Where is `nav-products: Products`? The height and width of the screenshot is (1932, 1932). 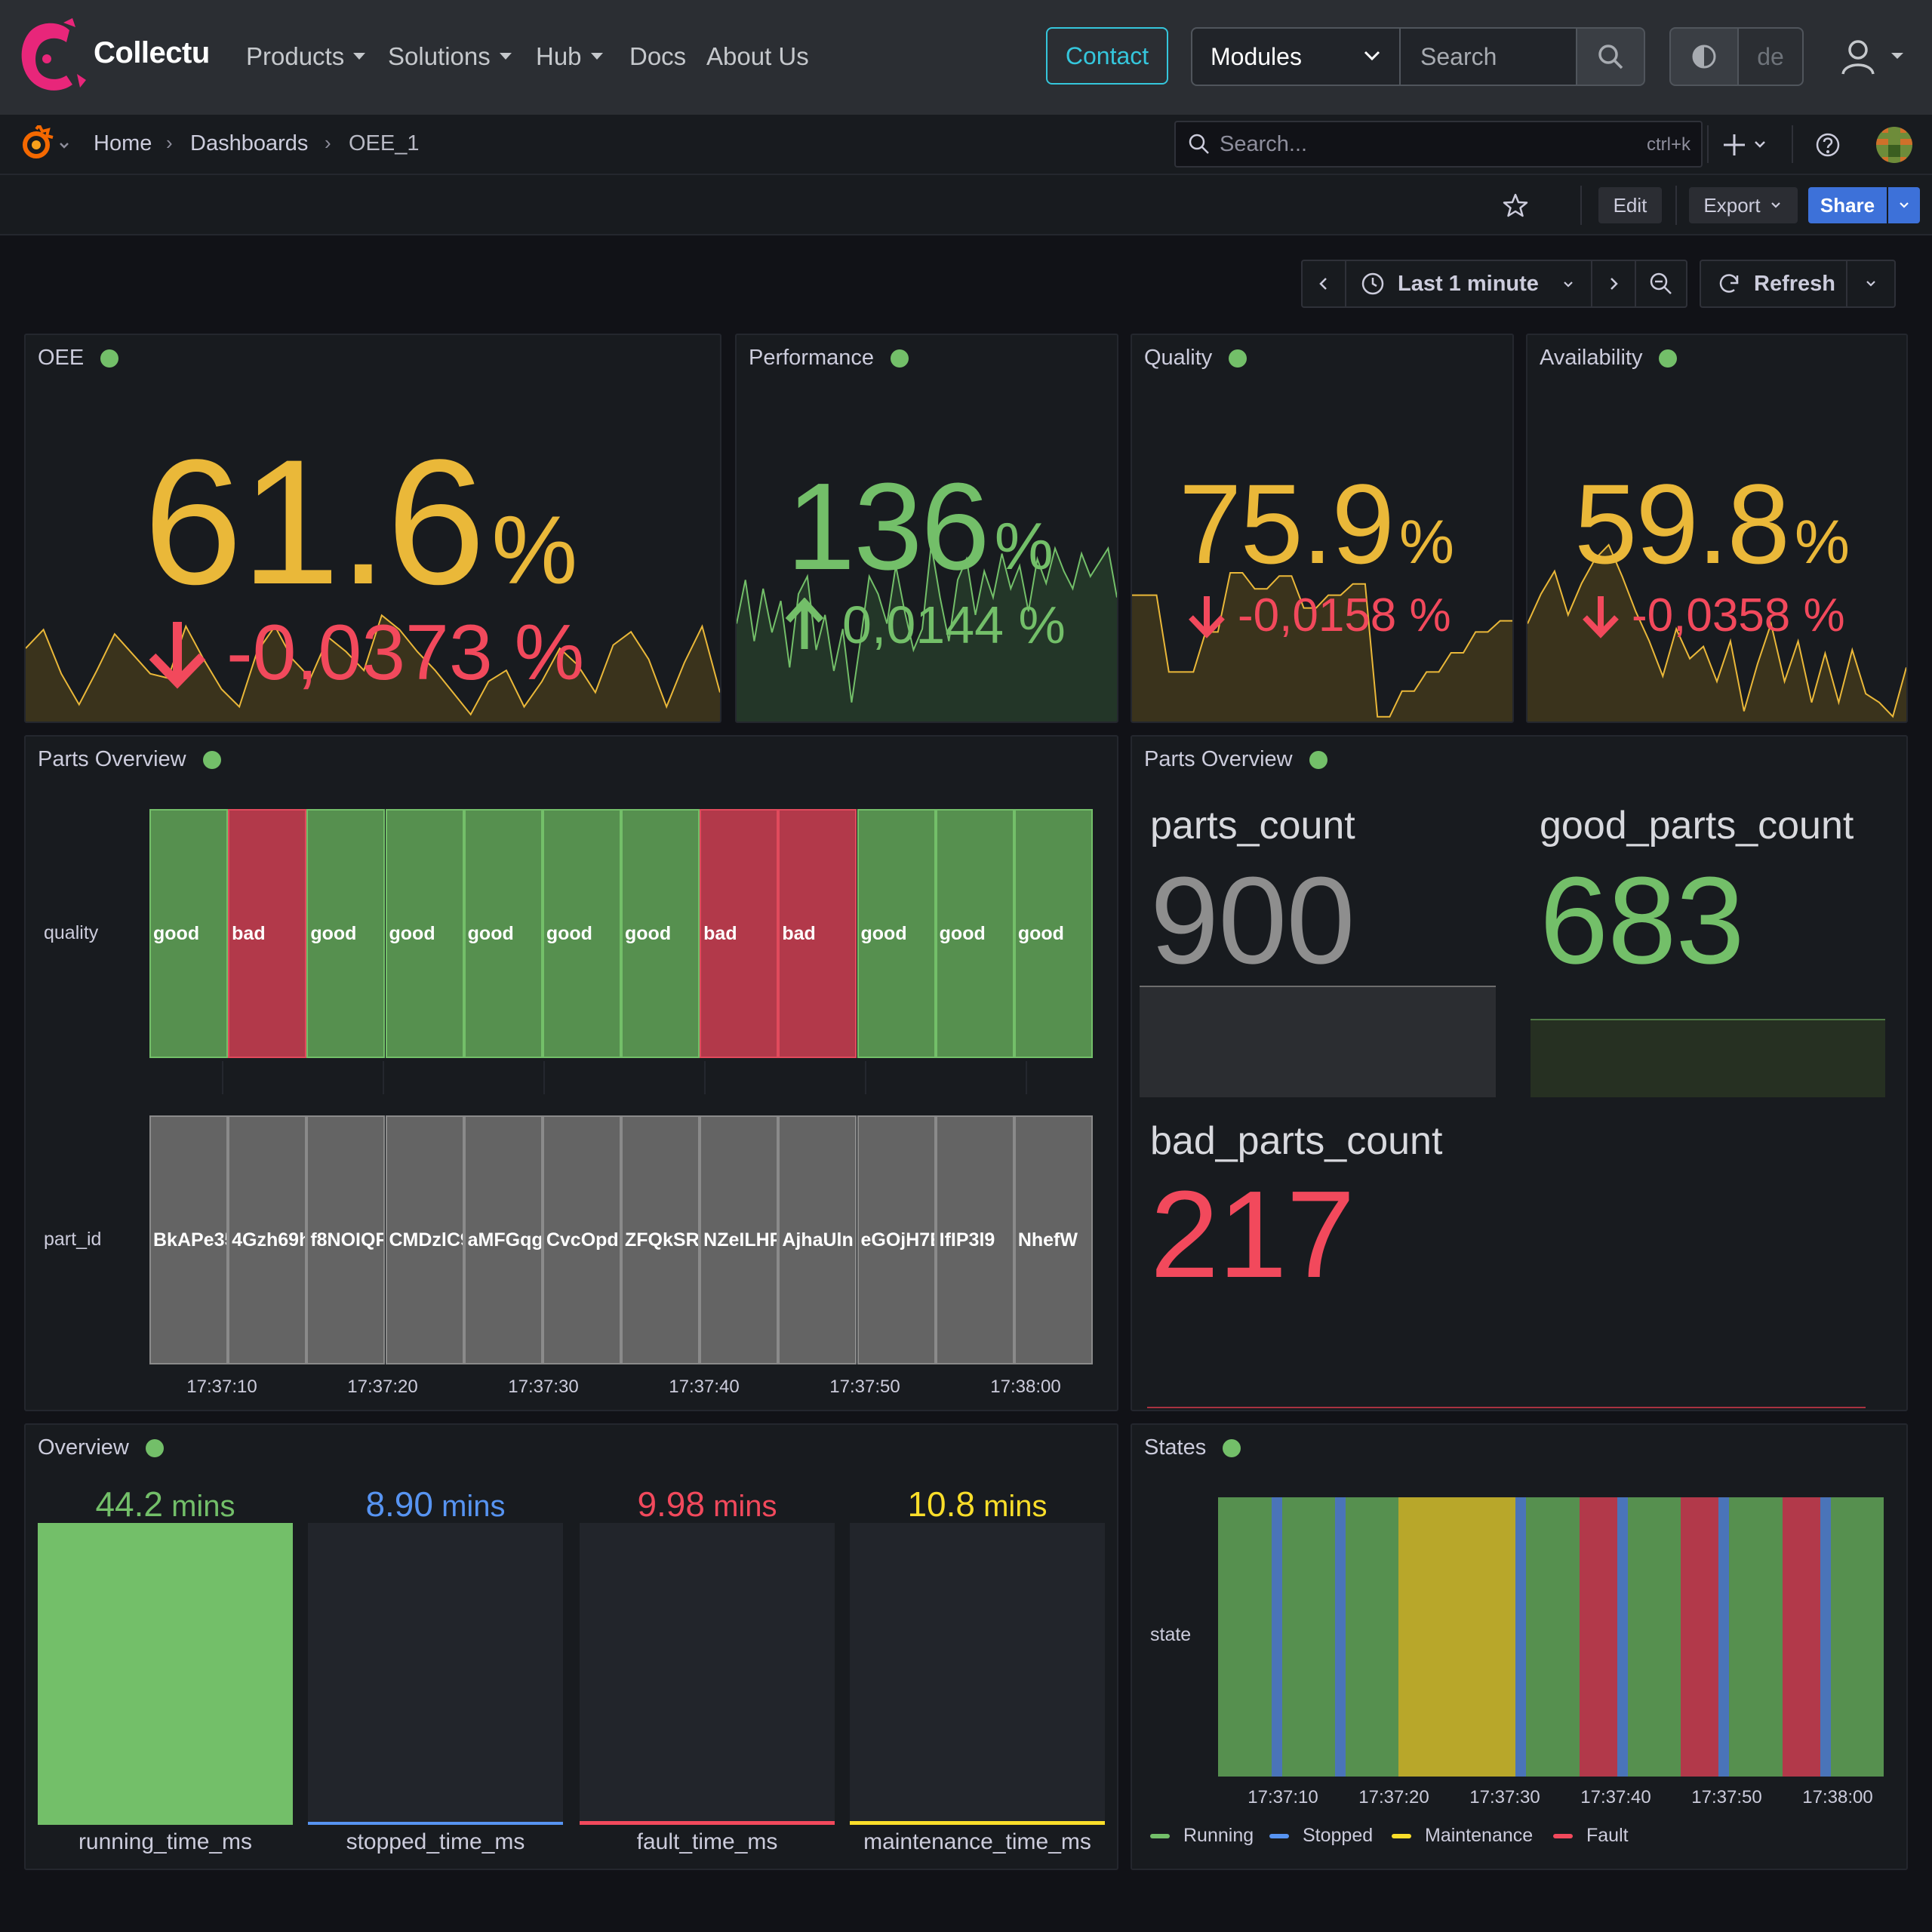 nav-products: Products is located at coordinates (306, 56).